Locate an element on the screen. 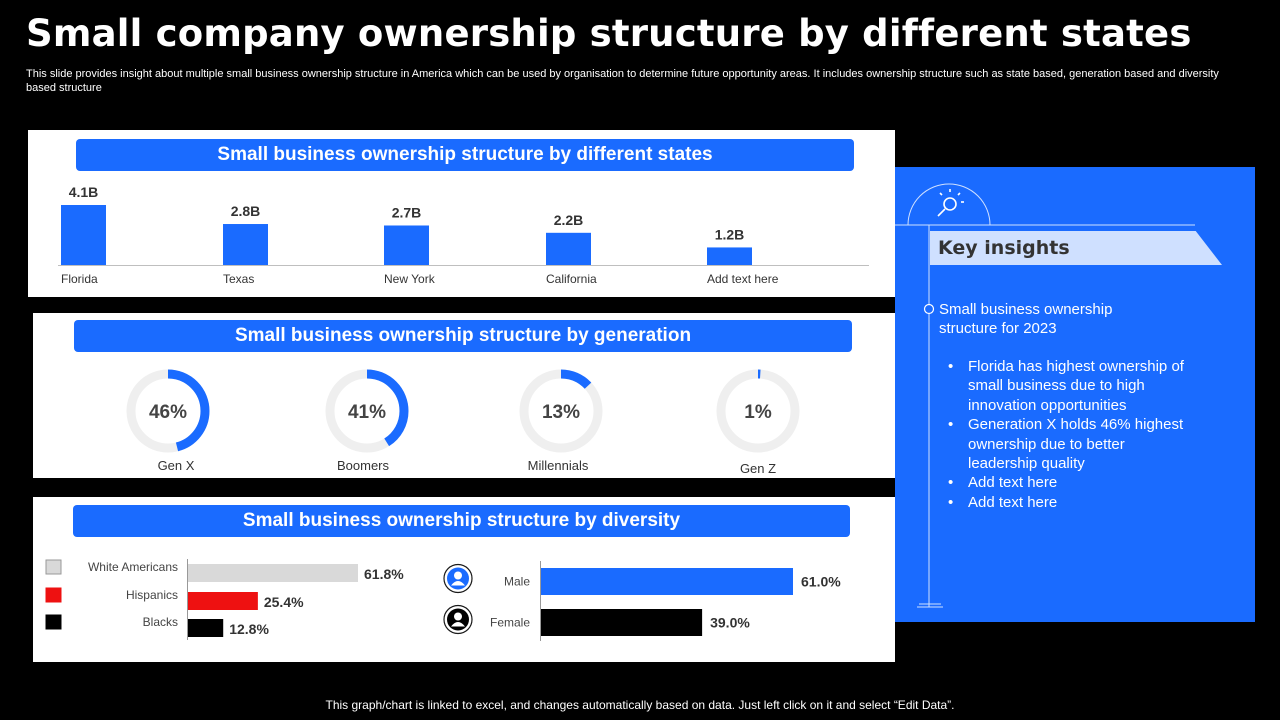  tick-label: Blacks is located at coordinates (160, 622).